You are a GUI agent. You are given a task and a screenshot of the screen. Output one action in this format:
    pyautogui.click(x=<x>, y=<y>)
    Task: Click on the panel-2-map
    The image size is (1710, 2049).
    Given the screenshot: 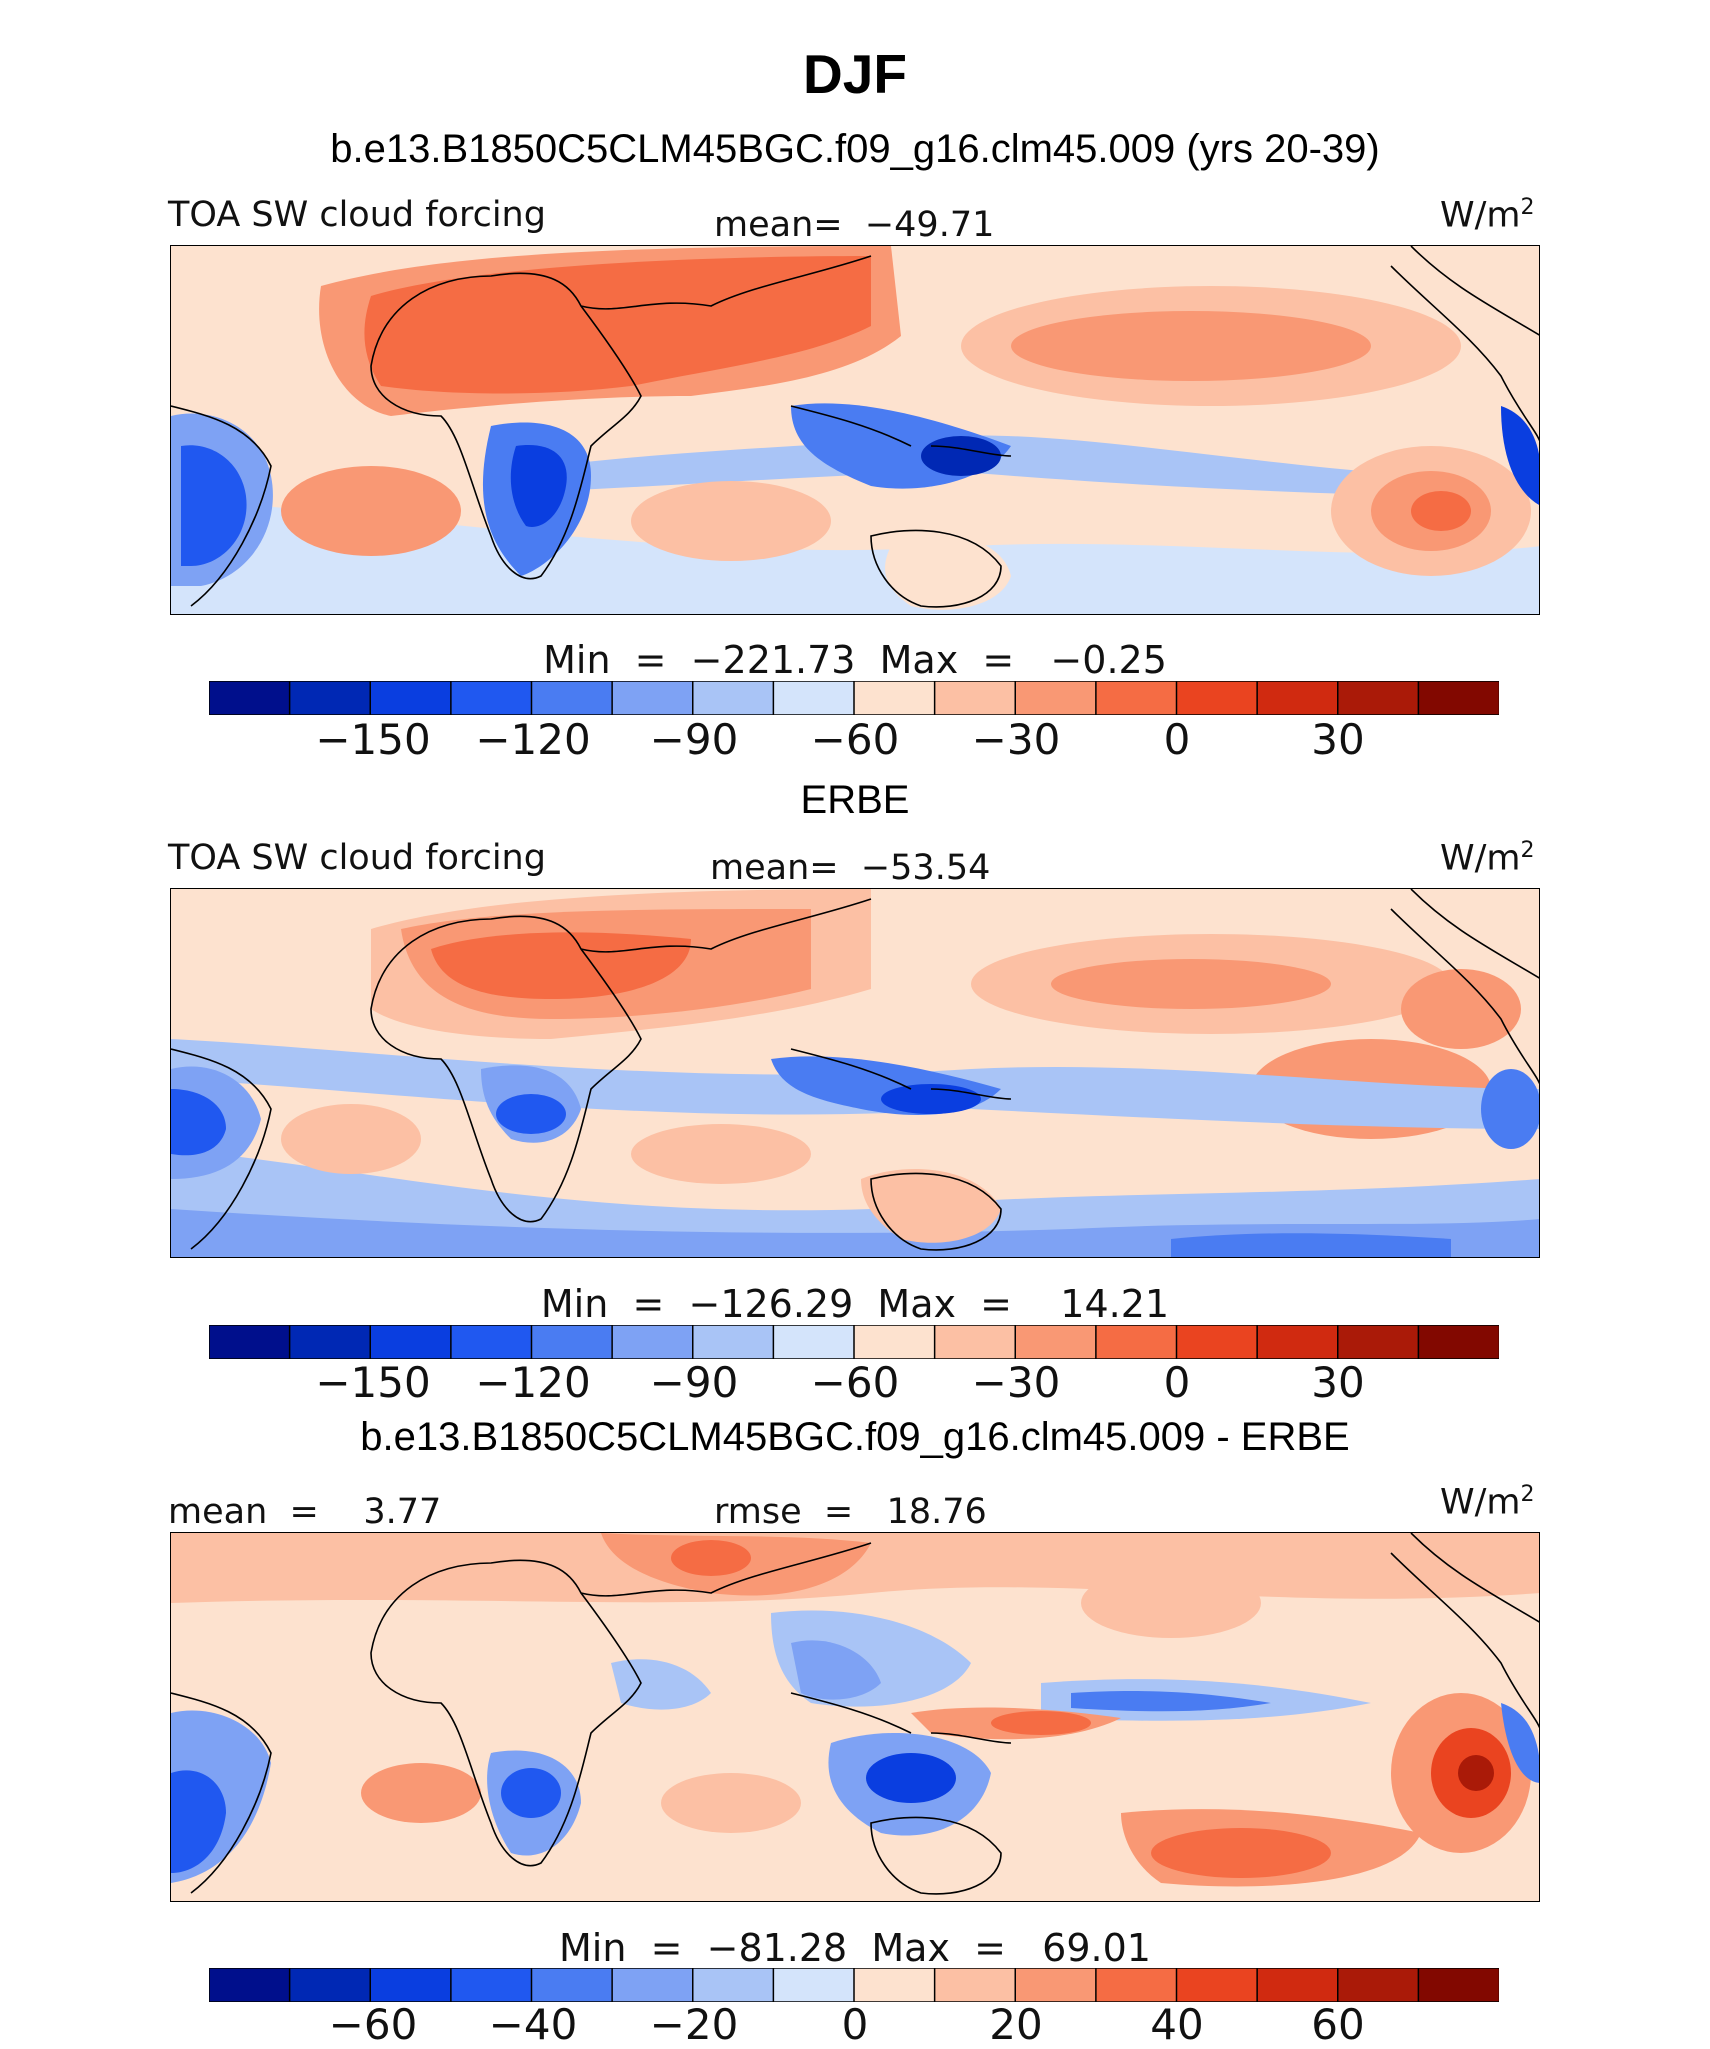 What is the action you would take?
    pyautogui.click(x=855, y=1073)
    